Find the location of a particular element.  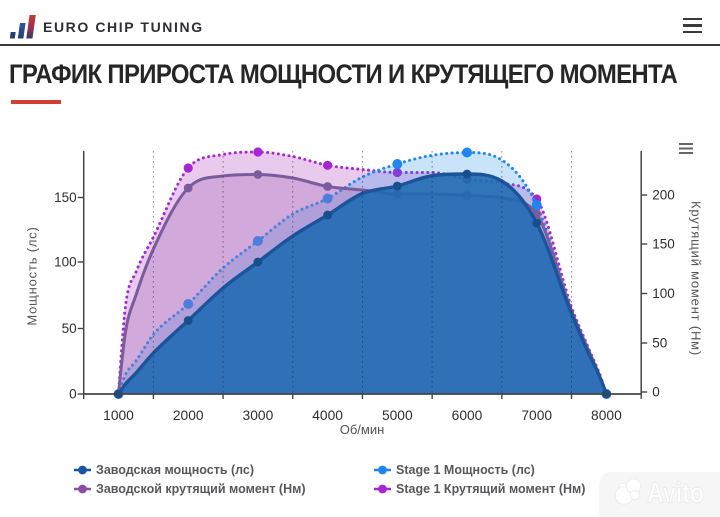

svg-text: Мощность (лс) is located at coordinates (32, 275).